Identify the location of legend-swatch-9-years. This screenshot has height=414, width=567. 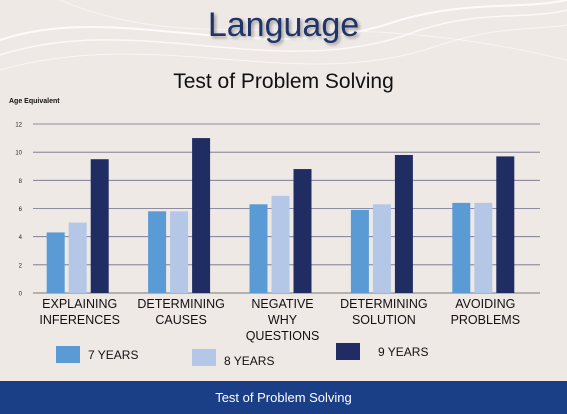
(348, 351).